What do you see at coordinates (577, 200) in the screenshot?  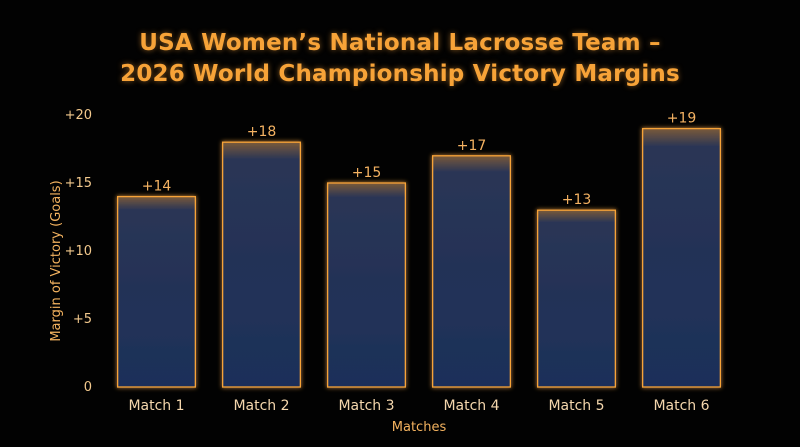 I see `bar-value-label: +13` at bounding box center [577, 200].